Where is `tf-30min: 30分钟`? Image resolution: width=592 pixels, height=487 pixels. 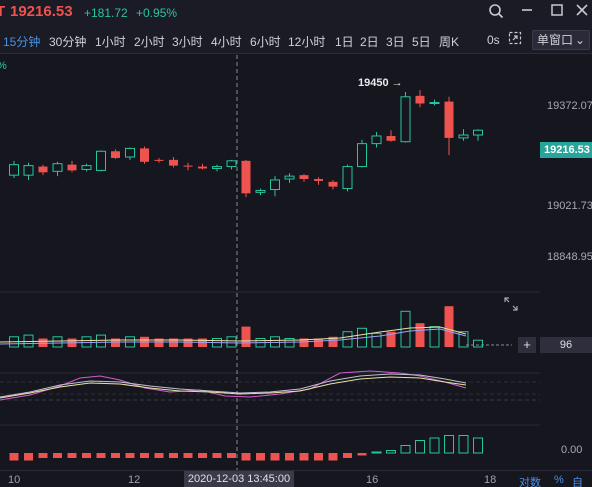 tf-30min: 30分钟 is located at coordinates (68, 42).